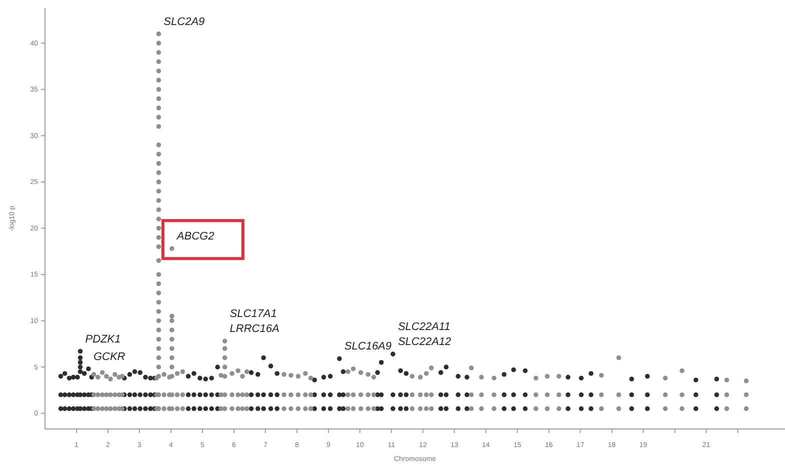 The width and height of the screenshot is (785, 467). What do you see at coordinates (103, 339) in the screenshot?
I see `annotation: PDZK1` at bounding box center [103, 339].